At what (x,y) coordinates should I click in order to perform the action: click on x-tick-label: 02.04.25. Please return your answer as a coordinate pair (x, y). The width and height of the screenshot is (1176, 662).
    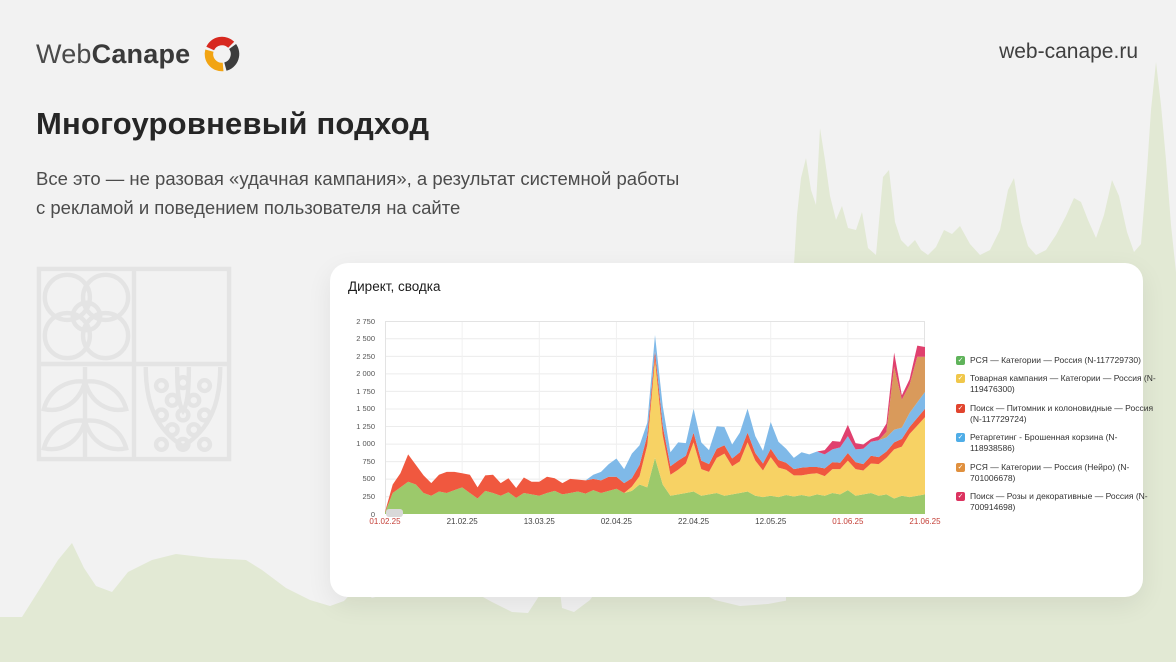
    Looking at the image, I should click on (616, 521).